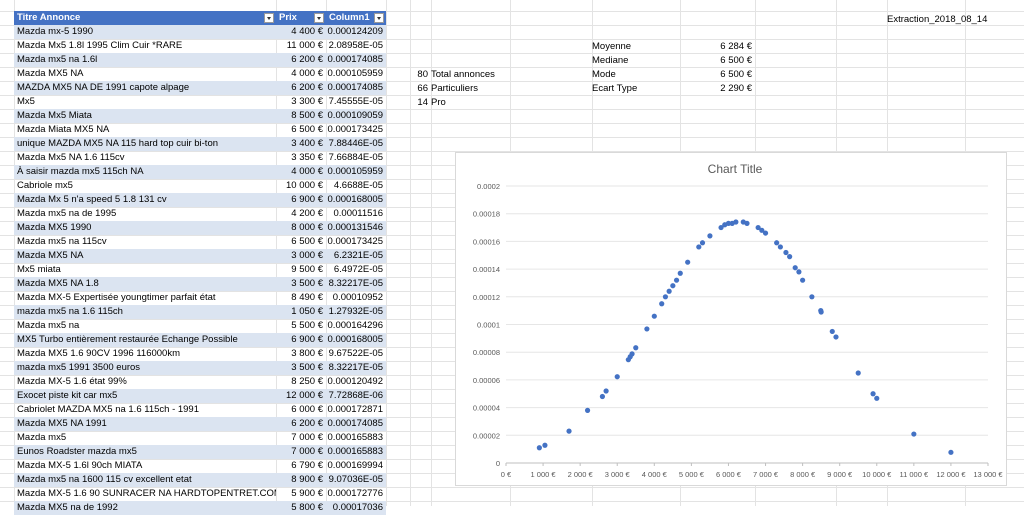 The width and height of the screenshot is (1024, 515). What do you see at coordinates (269, 18) in the screenshot?
I see `filter-dropdown-icon` at bounding box center [269, 18].